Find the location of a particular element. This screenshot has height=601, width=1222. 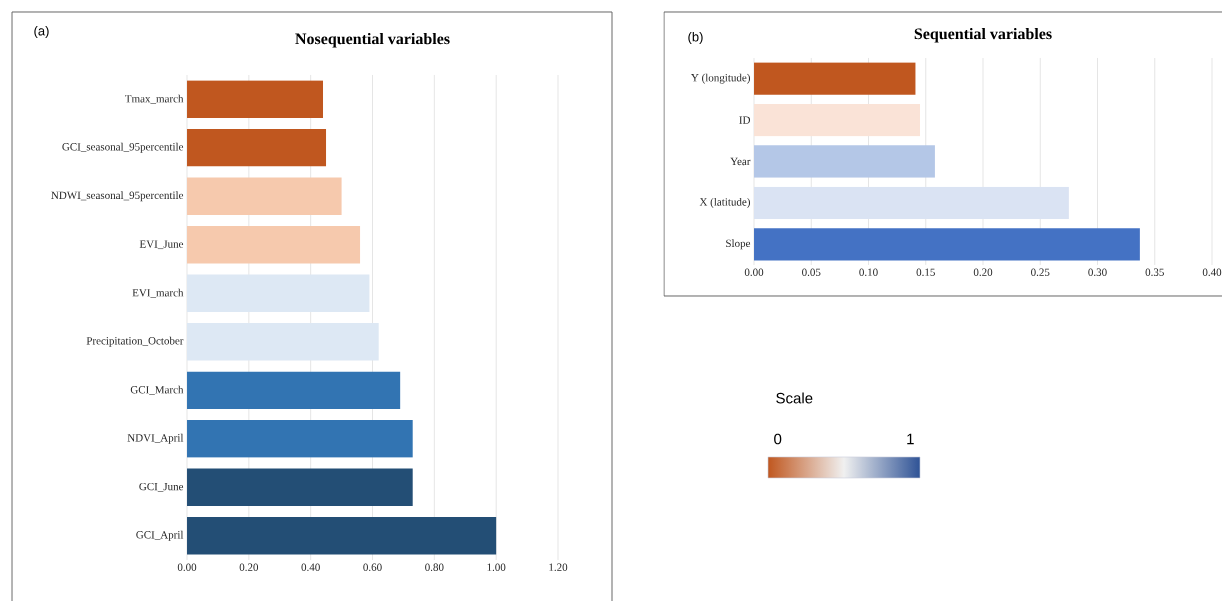

x-tick-label: 0.15 is located at coordinates (925, 272).